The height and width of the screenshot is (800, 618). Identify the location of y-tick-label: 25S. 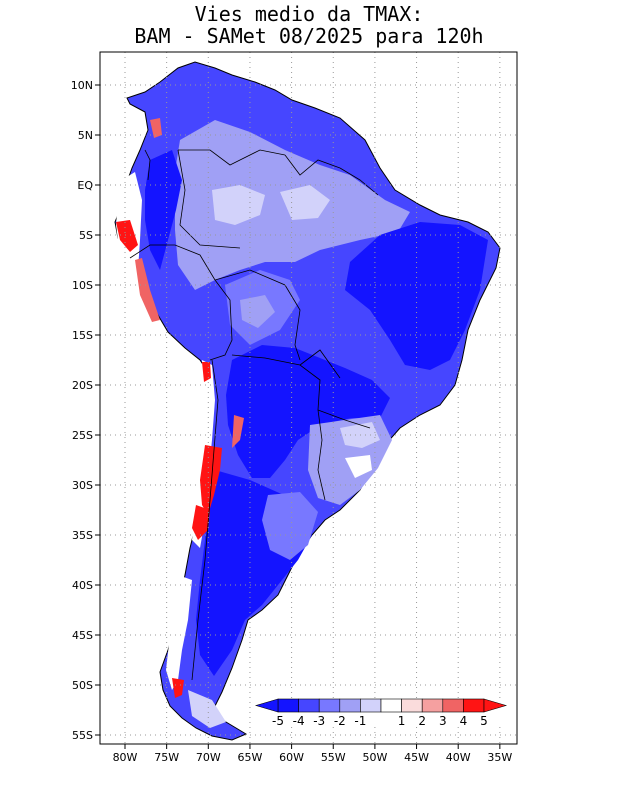
(82, 435).